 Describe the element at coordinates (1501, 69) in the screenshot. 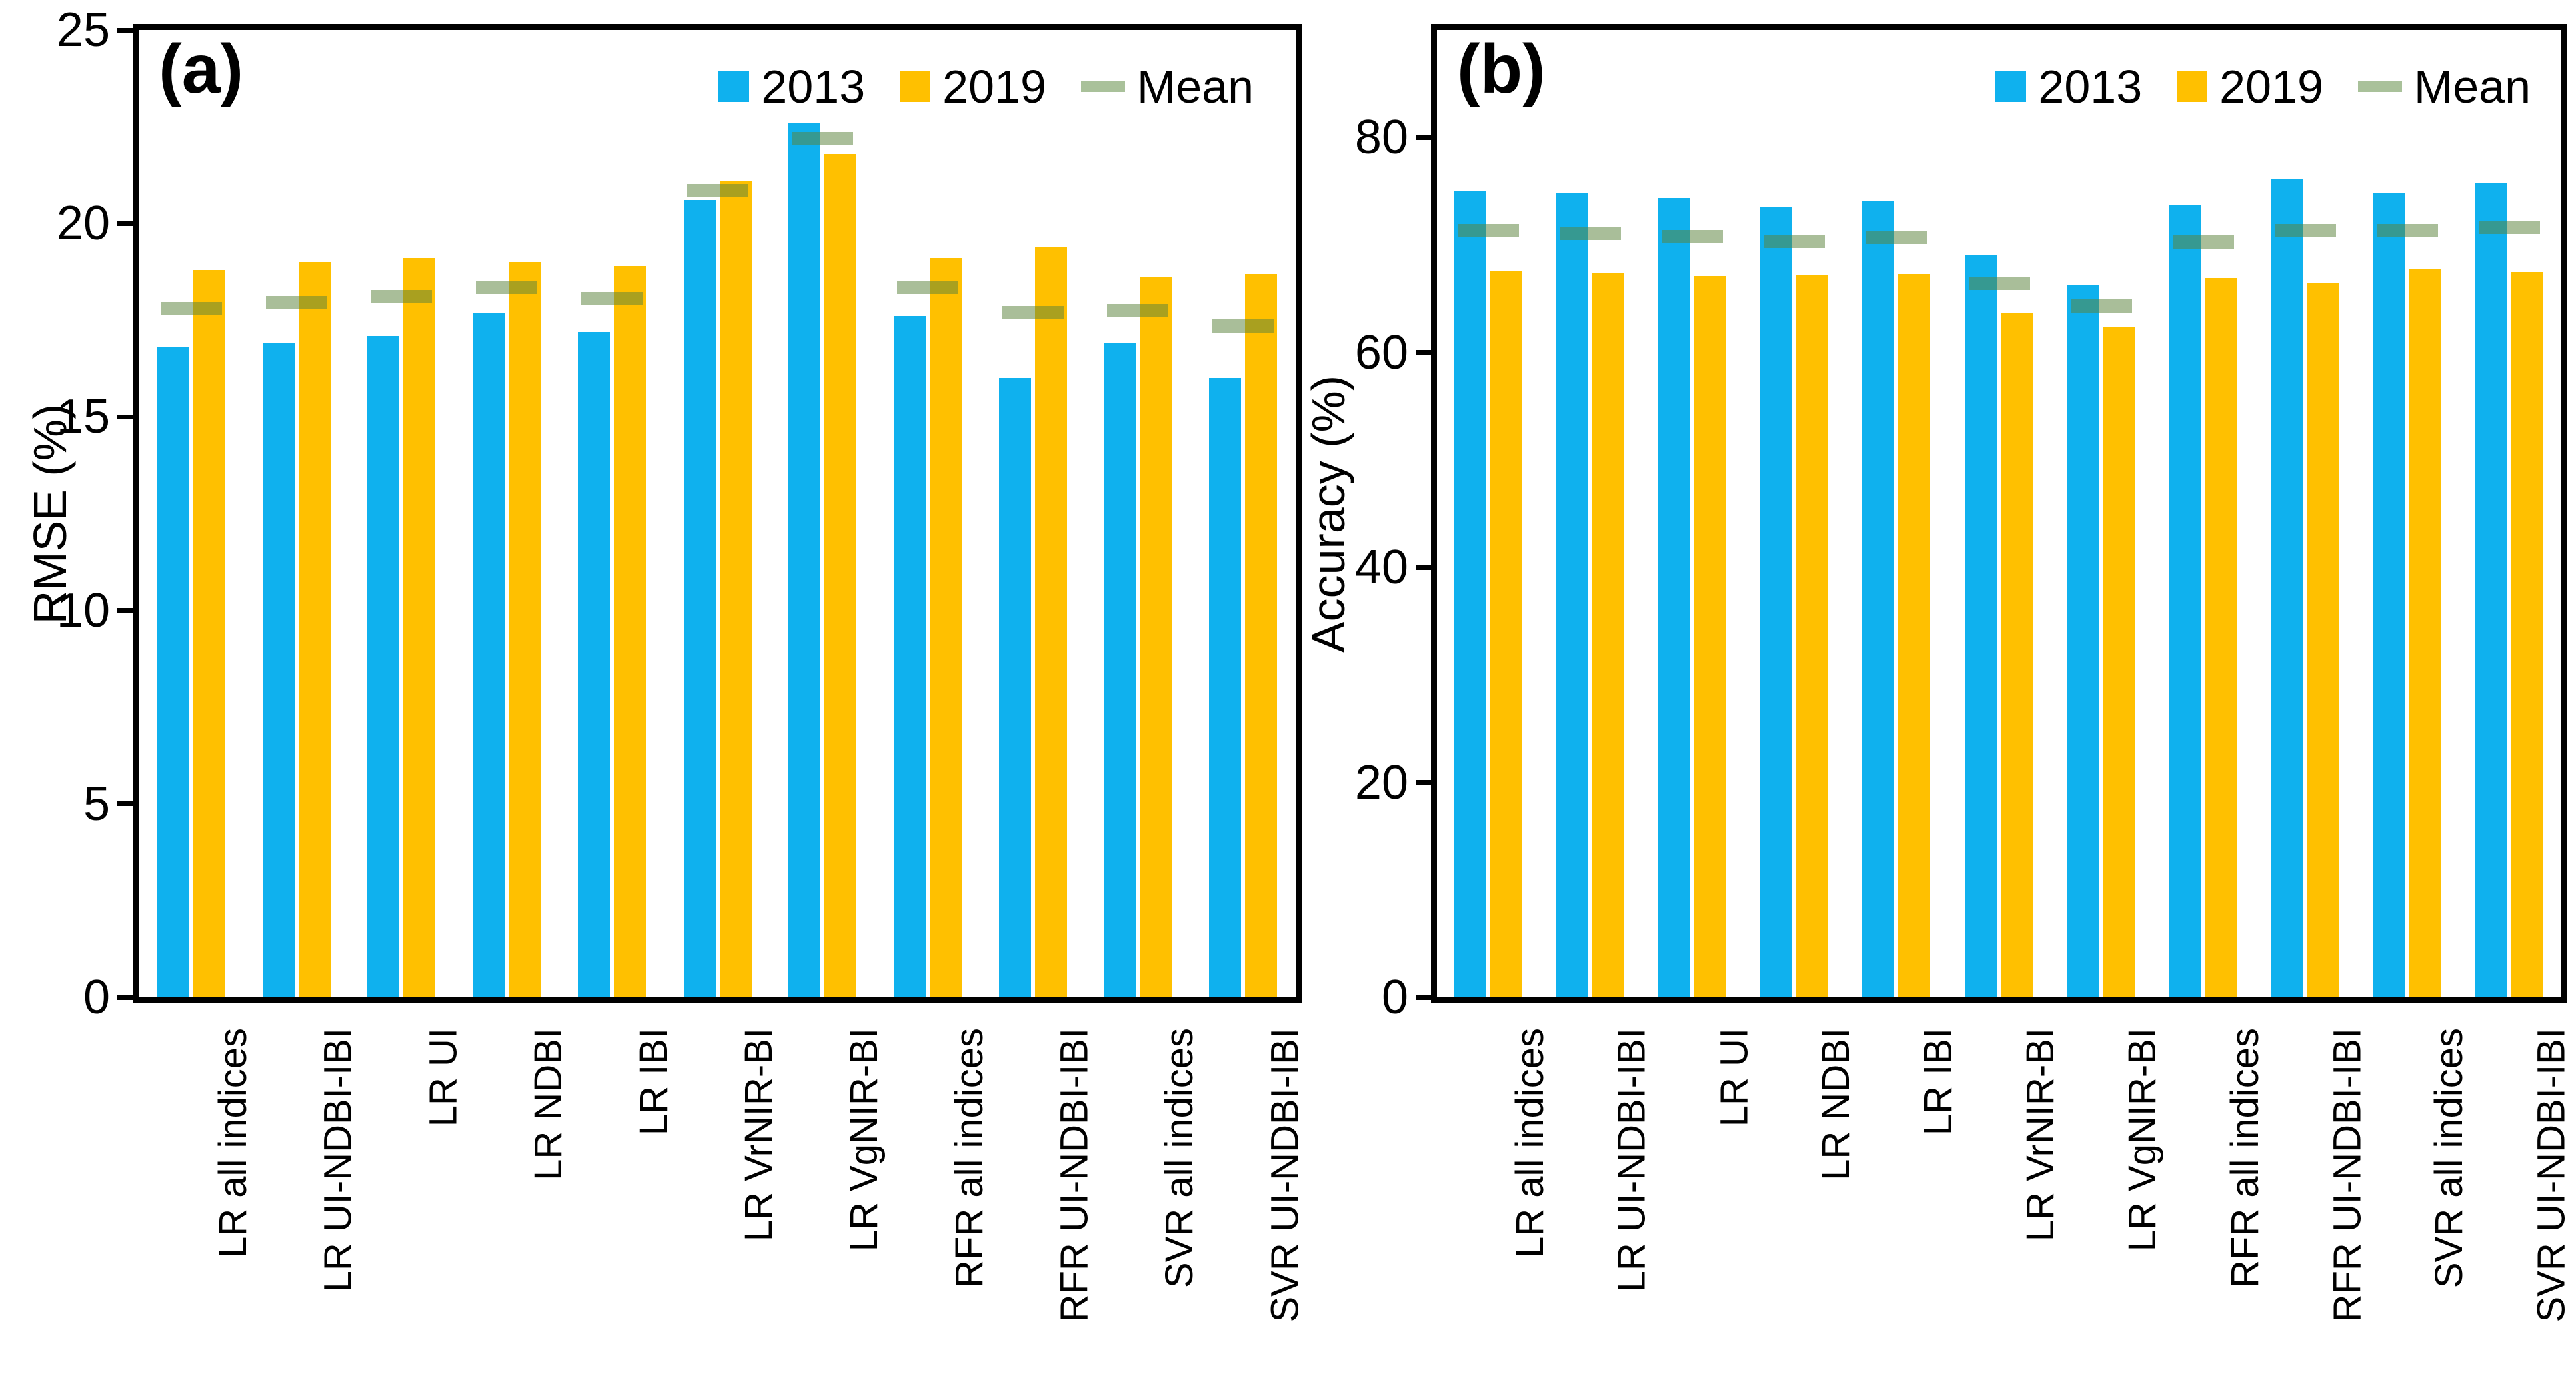

I see `panel-b-label: (b)` at that location.